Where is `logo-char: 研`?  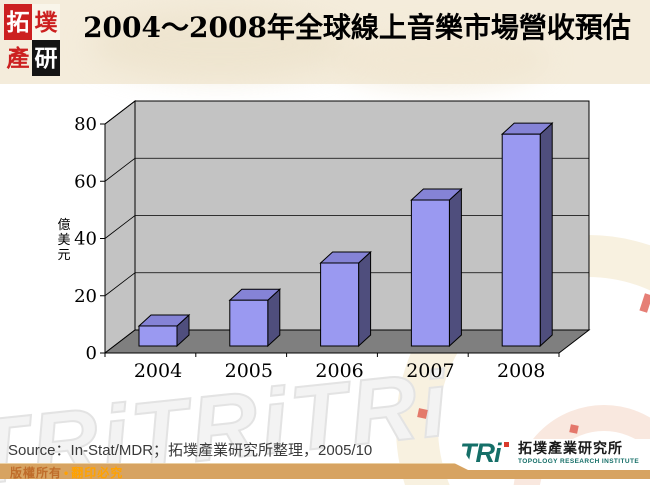 logo-char: 研 is located at coordinates (46, 58).